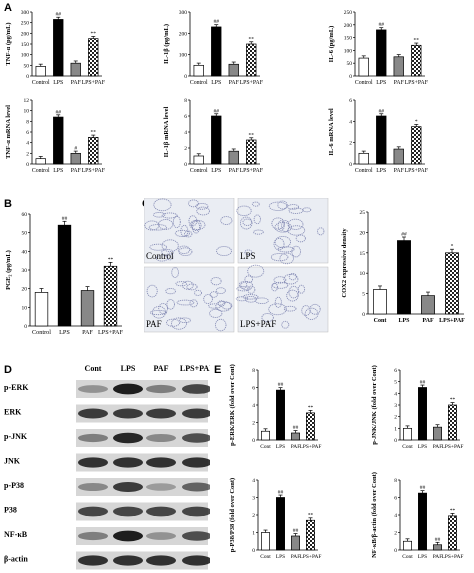  Describe the element at coordinates (75, 149) in the screenshot. I see `significance-label: #` at that location.